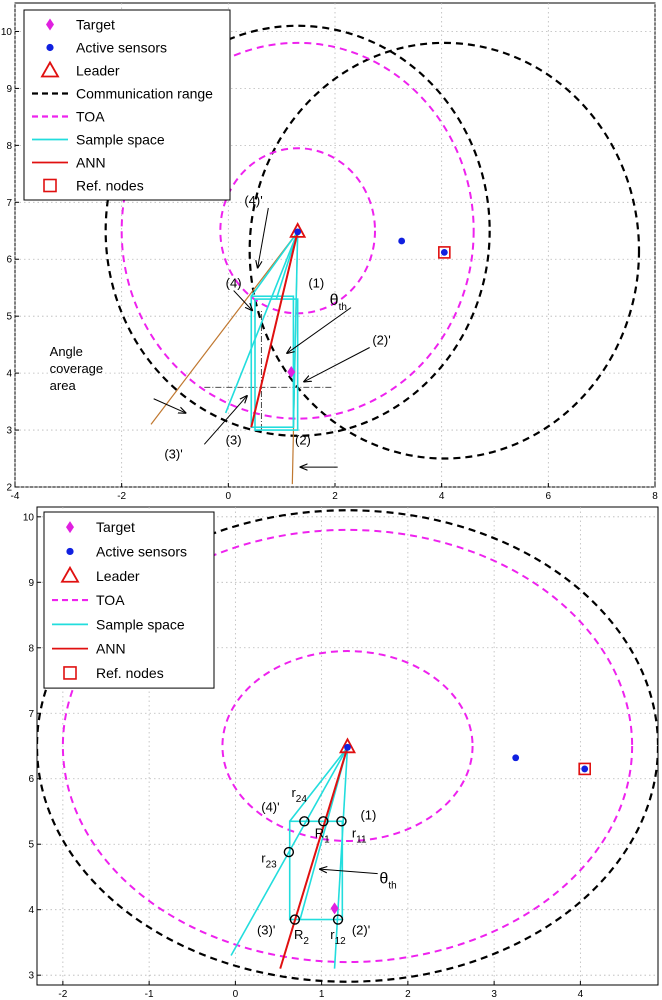  I want to click on annotation-label: (1), so click(316, 283).